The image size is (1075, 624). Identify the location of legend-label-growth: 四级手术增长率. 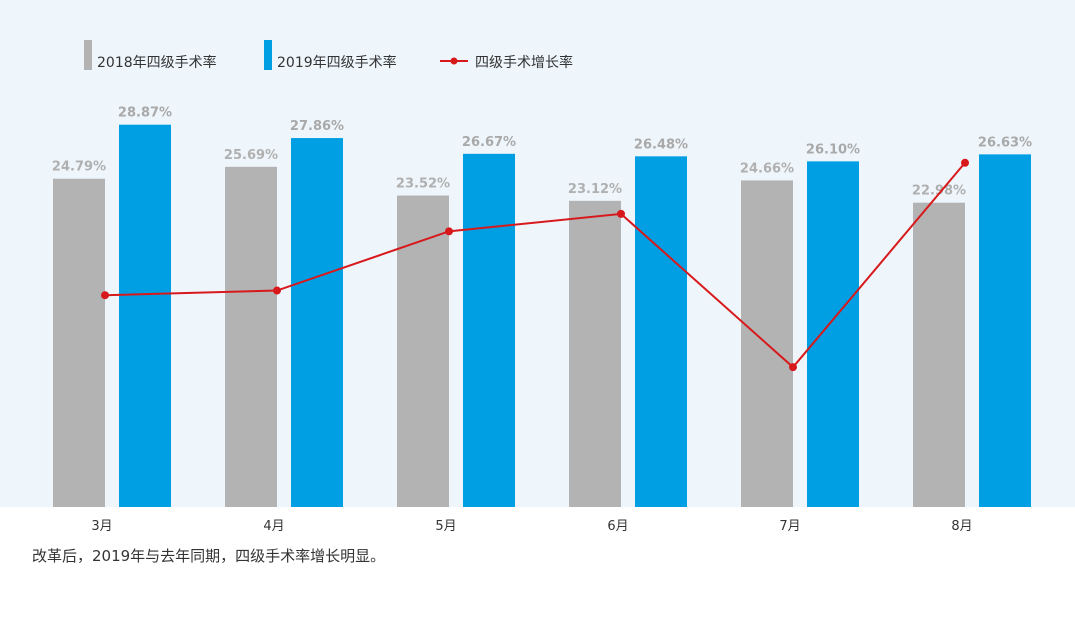
(524, 62).